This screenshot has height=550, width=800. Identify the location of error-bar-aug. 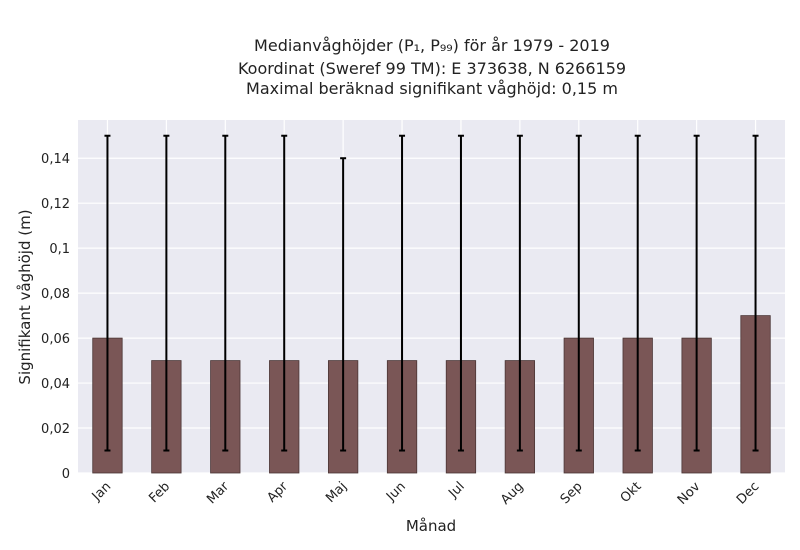
(519, 293).